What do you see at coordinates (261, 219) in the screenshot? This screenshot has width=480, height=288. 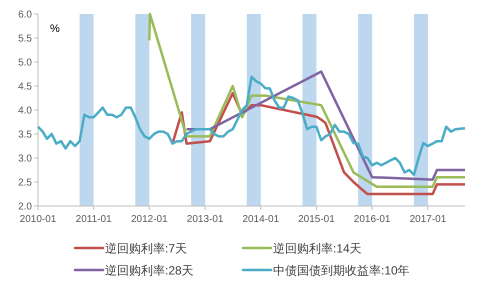 I see `x-tick-label: 2014-01` at bounding box center [261, 219].